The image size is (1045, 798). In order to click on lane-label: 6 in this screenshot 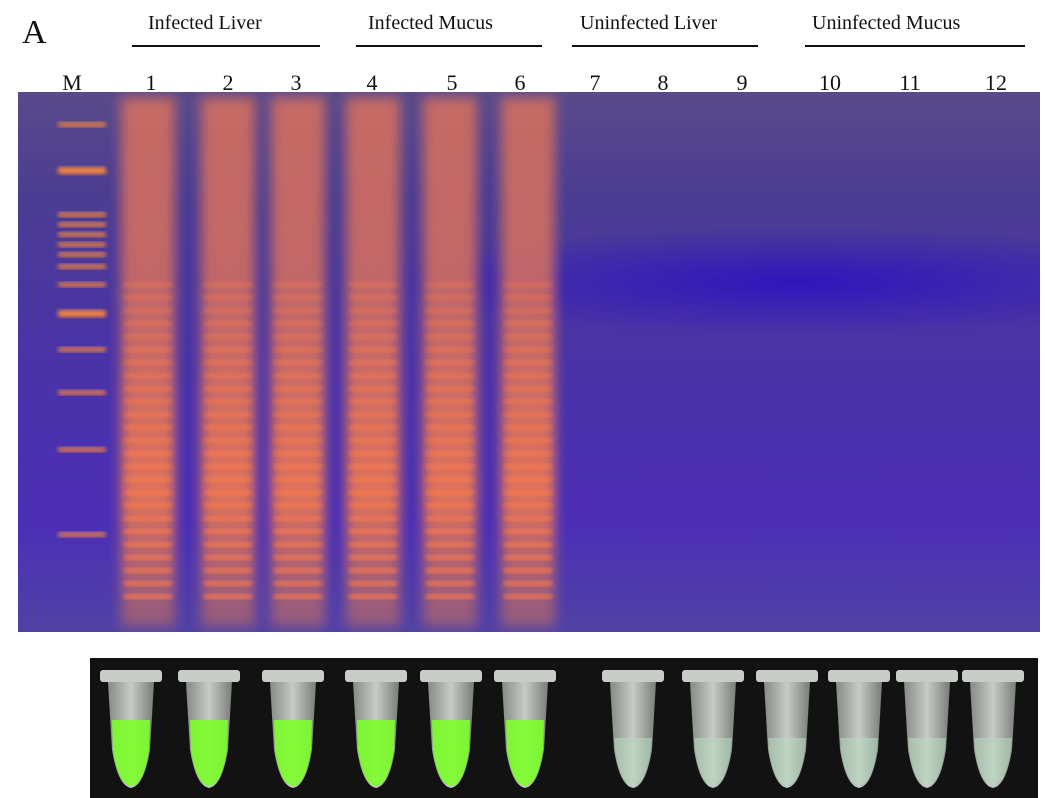, I will do `click(520, 82)`.